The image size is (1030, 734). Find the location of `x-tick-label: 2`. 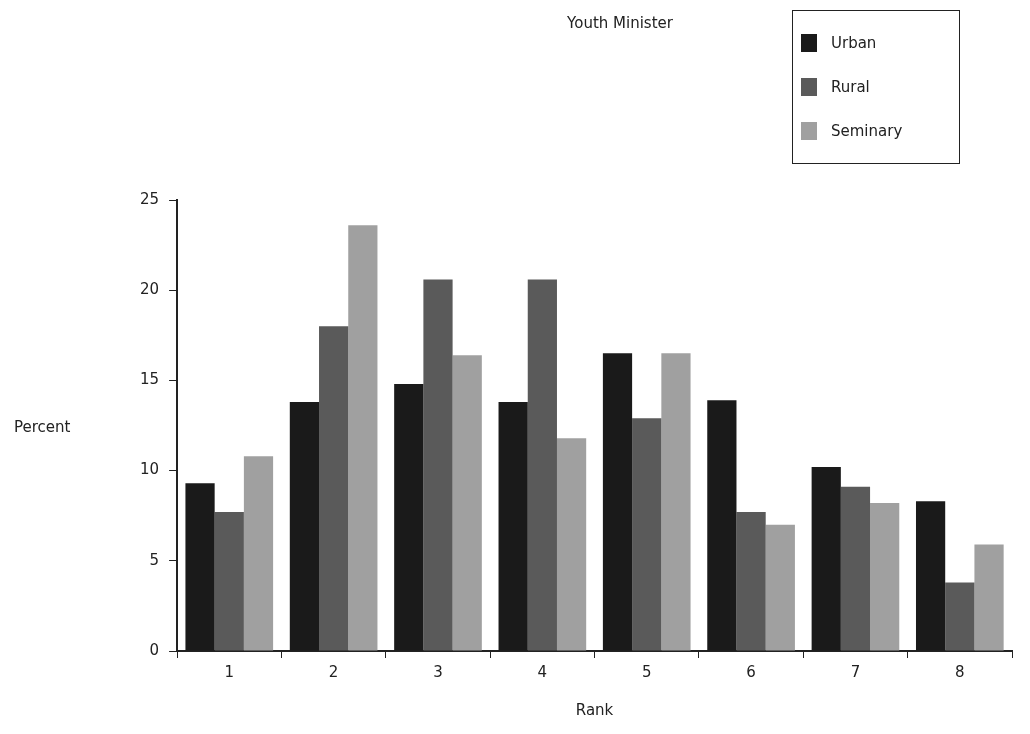

x-tick-label: 2 is located at coordinates (333, 671).